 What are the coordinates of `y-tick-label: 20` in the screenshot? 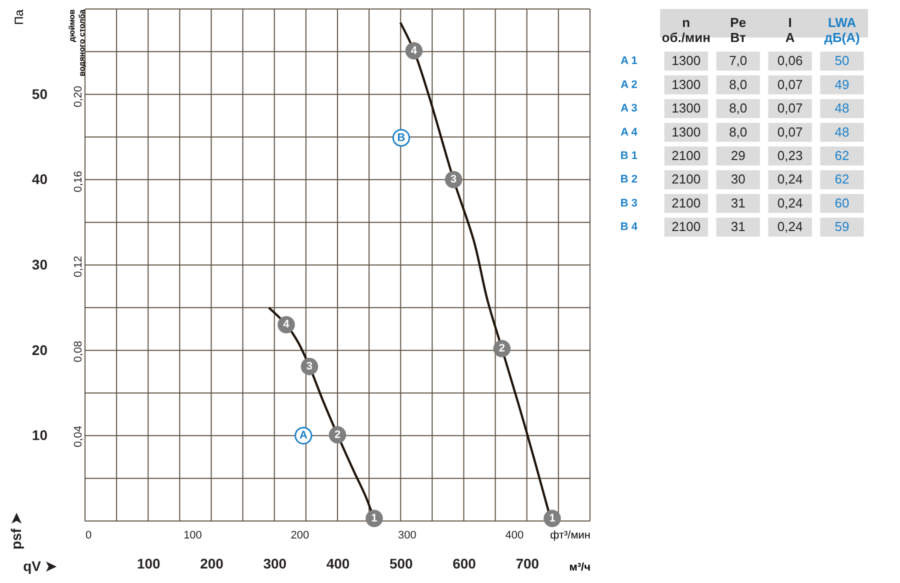 It's located at (40, 350).